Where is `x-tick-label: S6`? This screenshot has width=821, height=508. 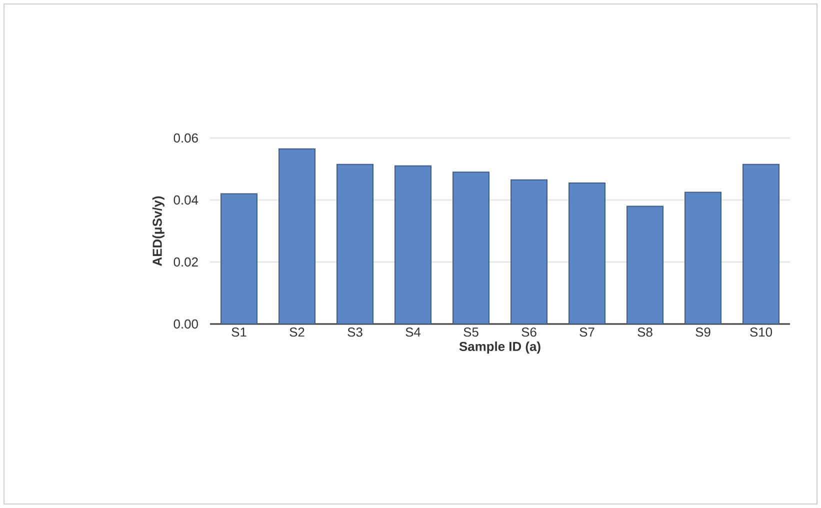
x-tick-label: S6 is located at coordinates (529, 332).